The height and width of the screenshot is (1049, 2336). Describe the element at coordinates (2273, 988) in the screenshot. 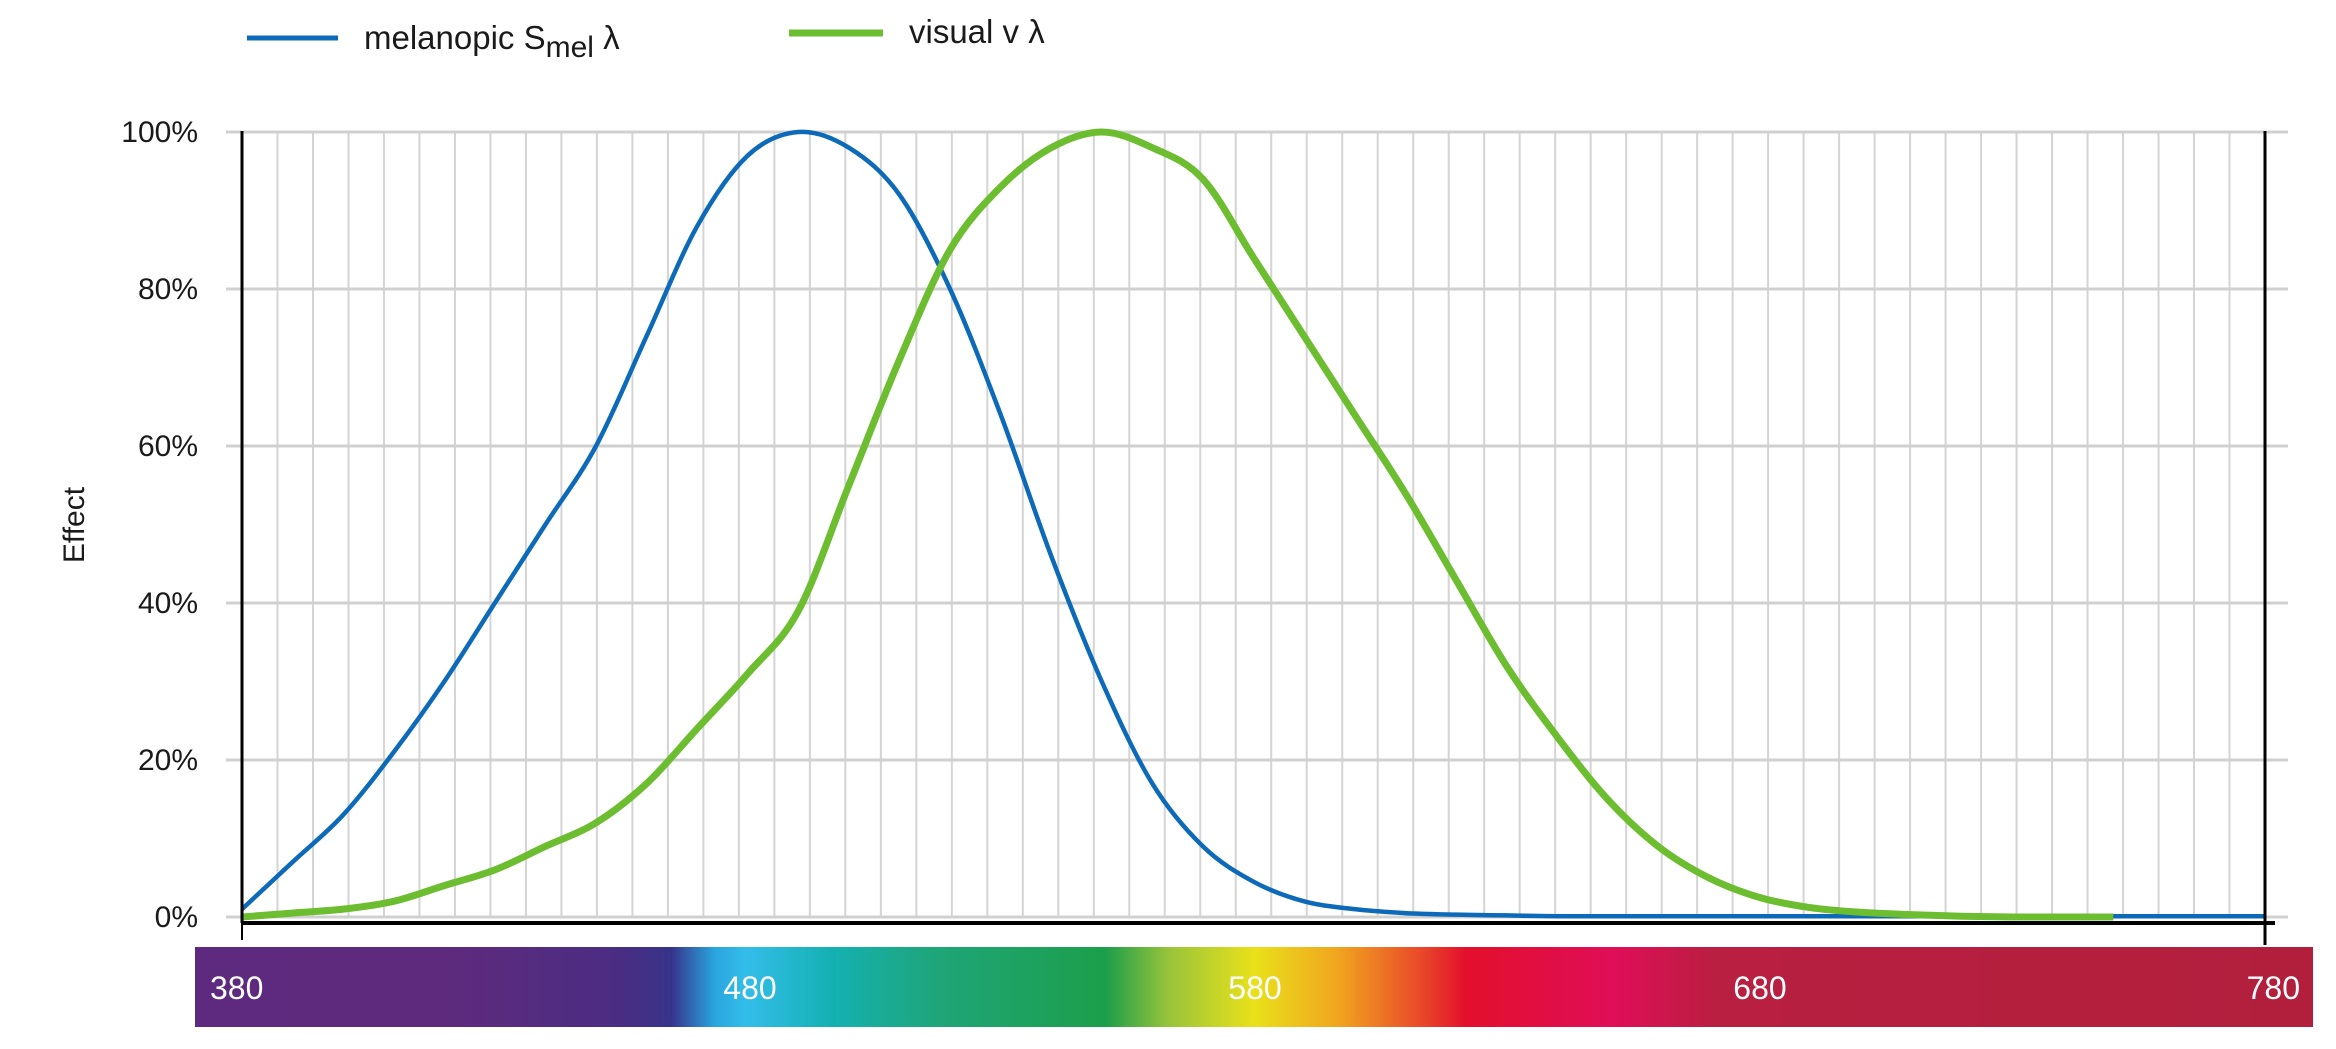

I see `x-tick-label: 780` at that location.